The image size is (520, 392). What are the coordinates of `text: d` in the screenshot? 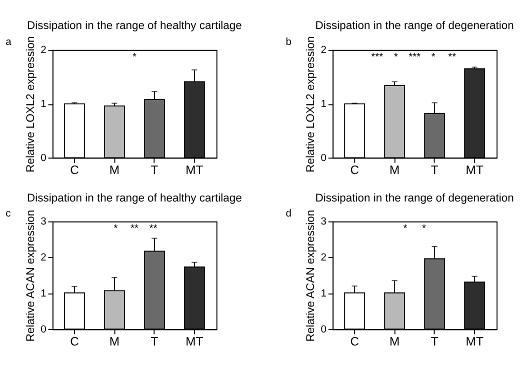 It's located at (289, 214).